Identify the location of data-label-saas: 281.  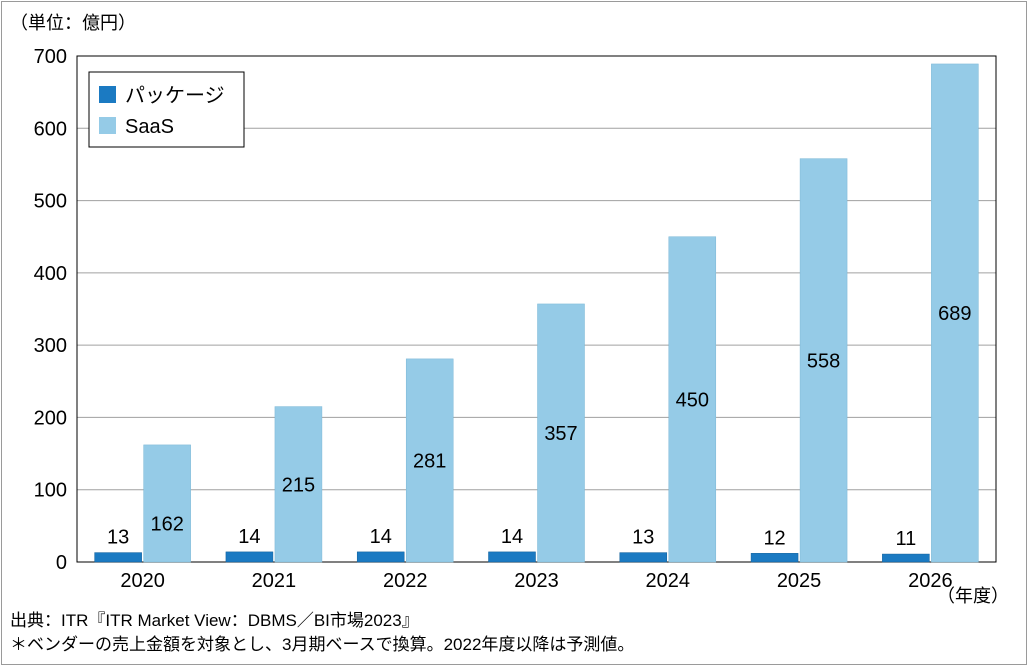
(429, 461).